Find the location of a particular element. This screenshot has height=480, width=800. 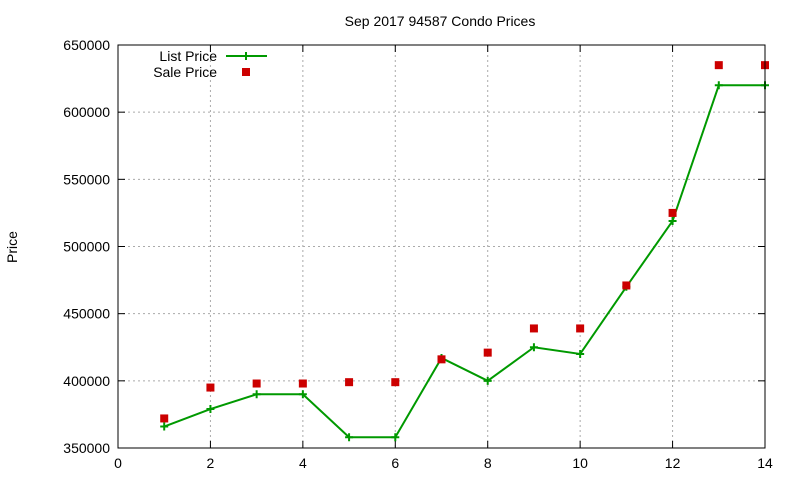

y-tick-label: 600000 is located at coordinates (86, 112).